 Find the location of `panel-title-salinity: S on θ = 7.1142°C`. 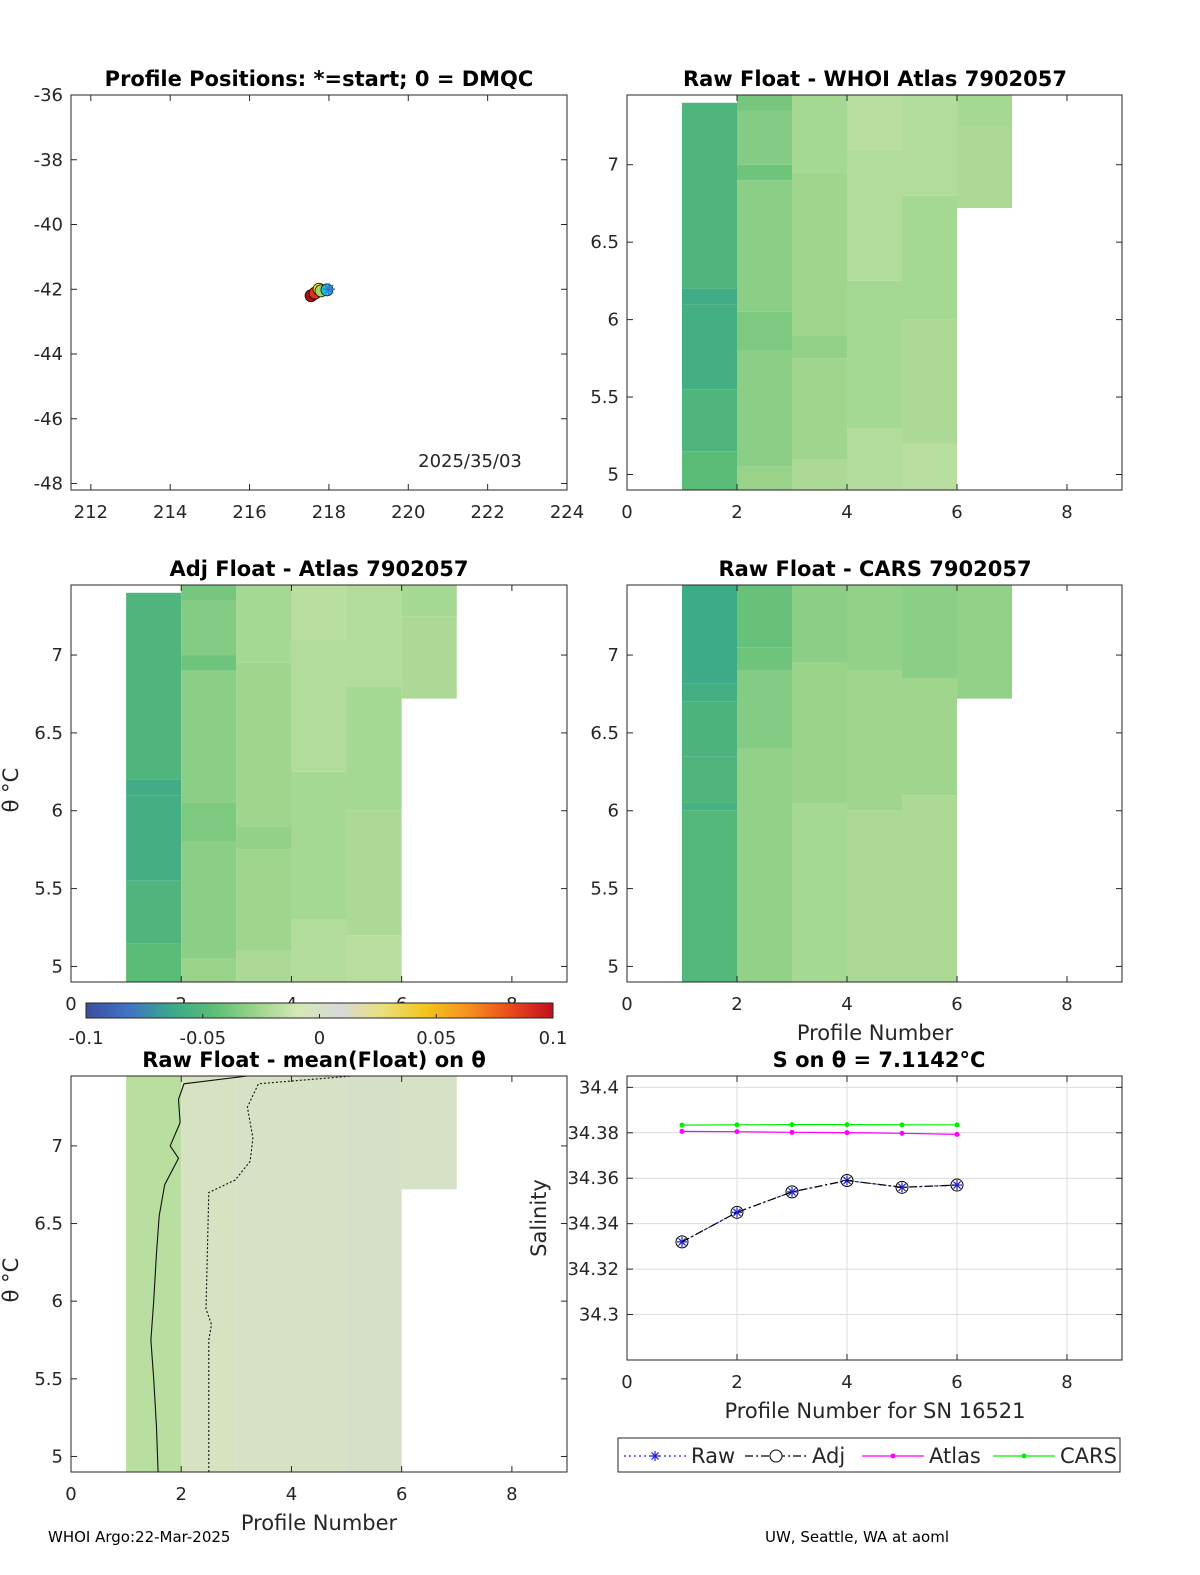

panel-title-salinity: S on θ = 7.1142°C is located at coordinates (879, 1060).